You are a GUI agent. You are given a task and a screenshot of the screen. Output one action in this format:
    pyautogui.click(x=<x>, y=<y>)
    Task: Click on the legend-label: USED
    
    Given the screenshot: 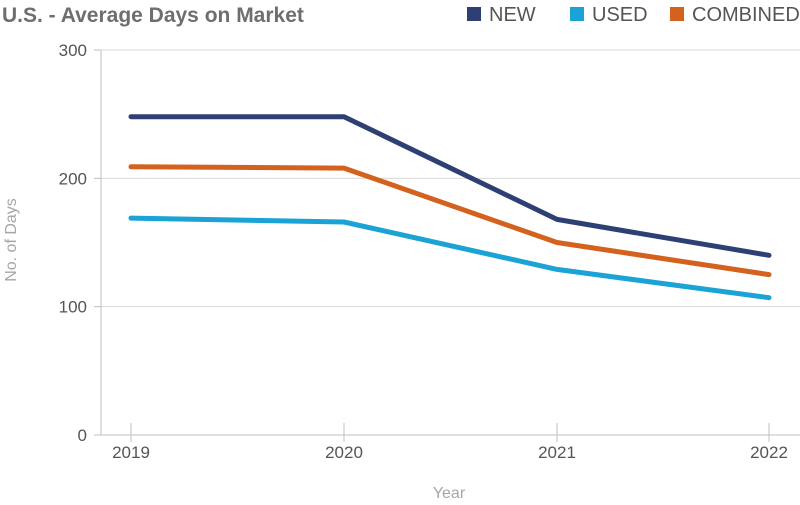 What is the action you would take?
    pyautogui.click(x=620, y=15)
    